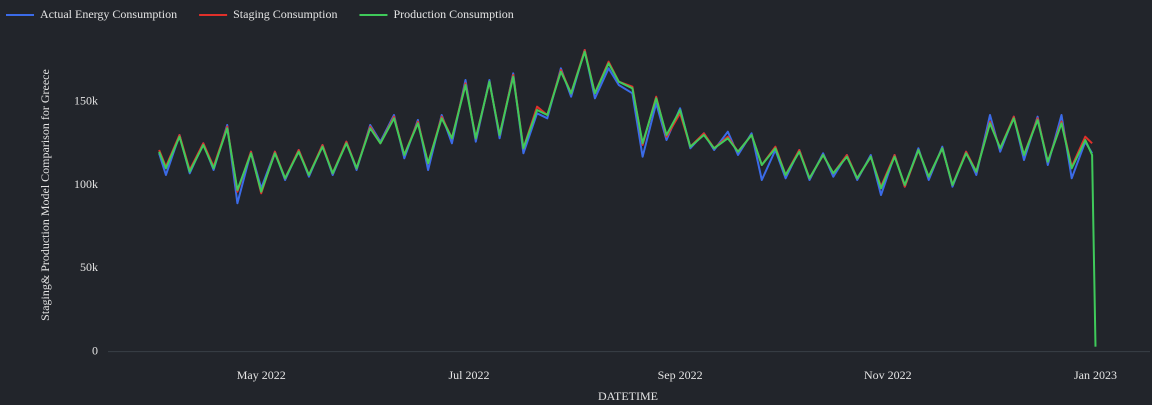 The image size is (1152, 405). I want to click on x-tick-label: May 2022, so click(261, 375).